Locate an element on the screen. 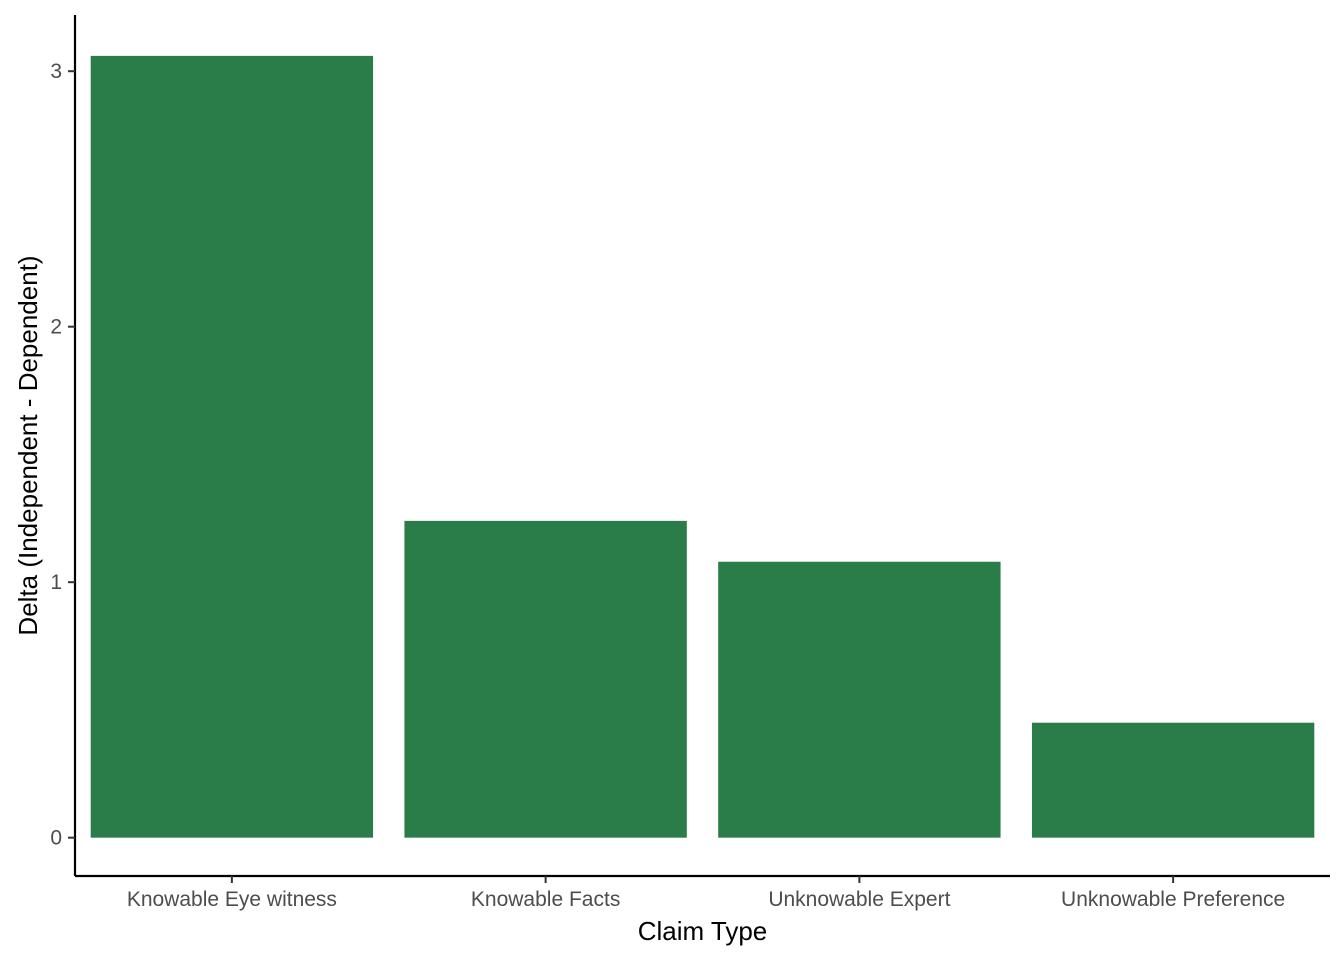 The height and width of the screenshot is (965, 1344). x-tick-label: Knowable Facts is located at coordinates (545, 899).